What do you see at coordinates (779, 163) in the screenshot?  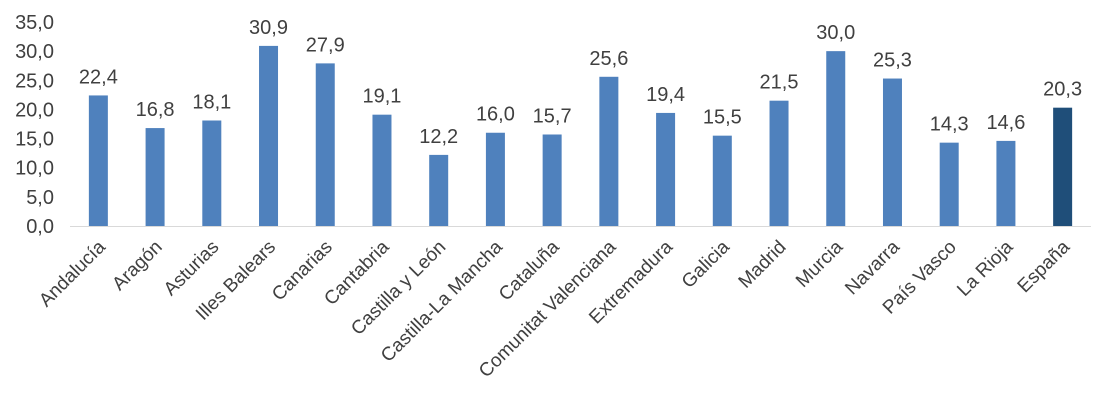 I see `bar-madrid` at bounding box center [779, 163].